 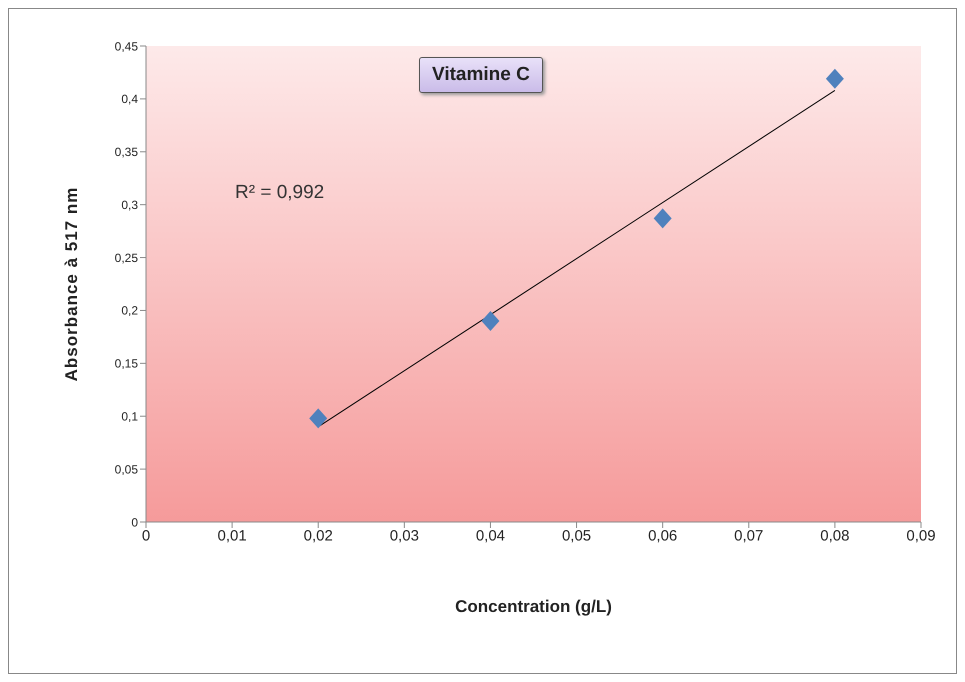 What do you see at coordinates (533, 606) in the screenshot?
I see `x-axis-title: Concentration (g/L)` at bounding box center [533, 606].